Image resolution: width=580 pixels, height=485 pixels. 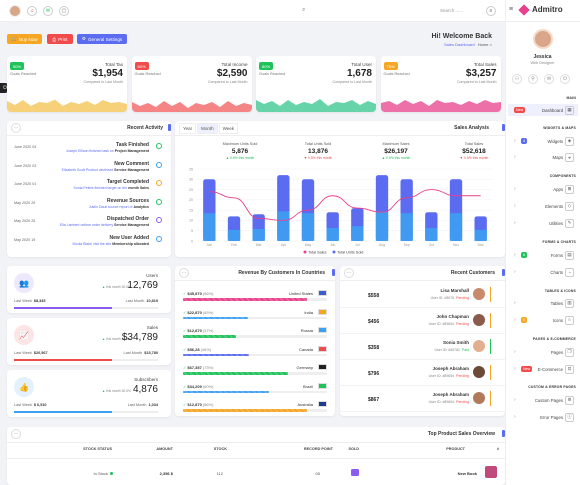 I want to click on breadcrumb-home: Home, so click(x=483, y=44).